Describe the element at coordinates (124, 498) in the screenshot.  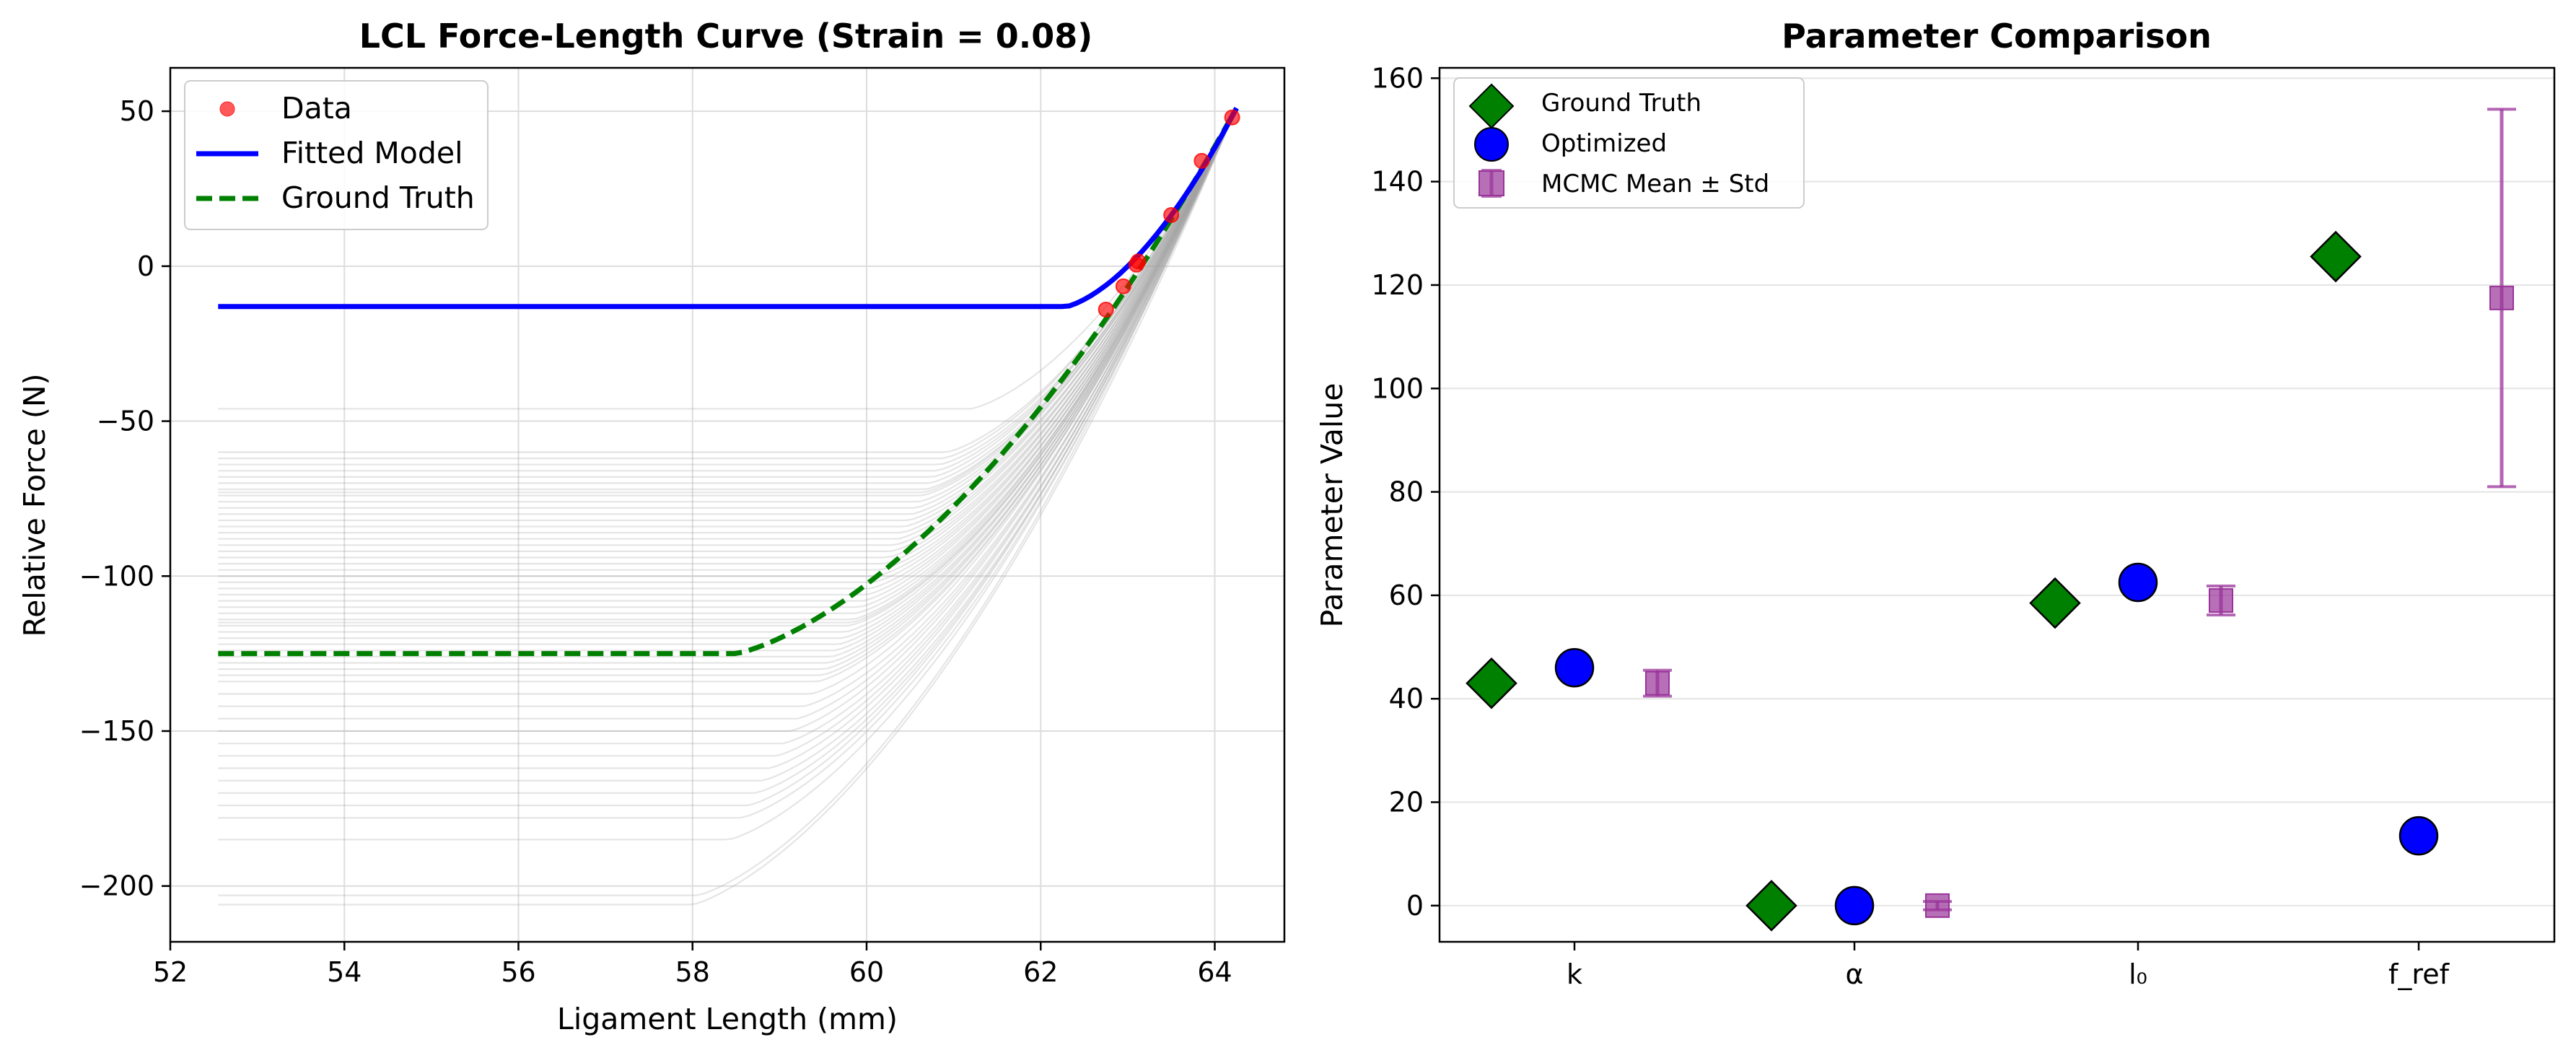
I see `force-length-y-ticks: 50 0 −50 −100 −150 −200` at that location.